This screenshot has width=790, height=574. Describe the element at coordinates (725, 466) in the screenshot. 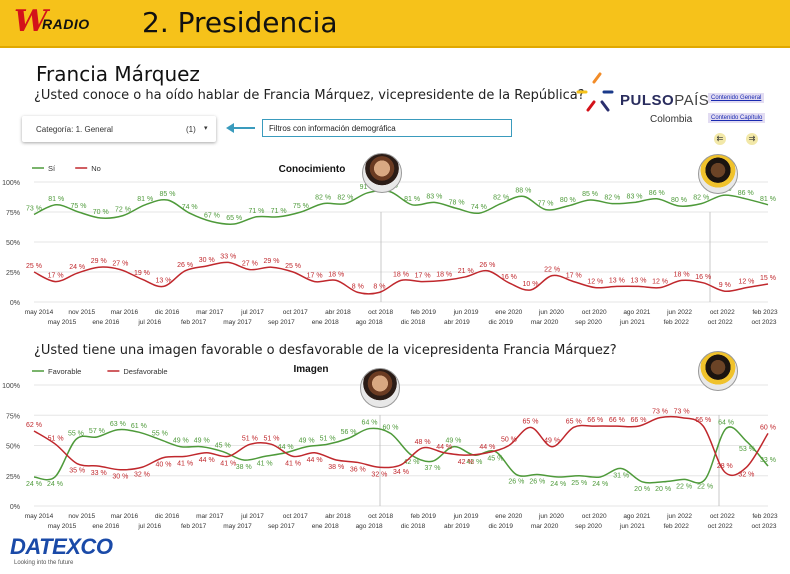

I see `data-label: 28 %` at that location.